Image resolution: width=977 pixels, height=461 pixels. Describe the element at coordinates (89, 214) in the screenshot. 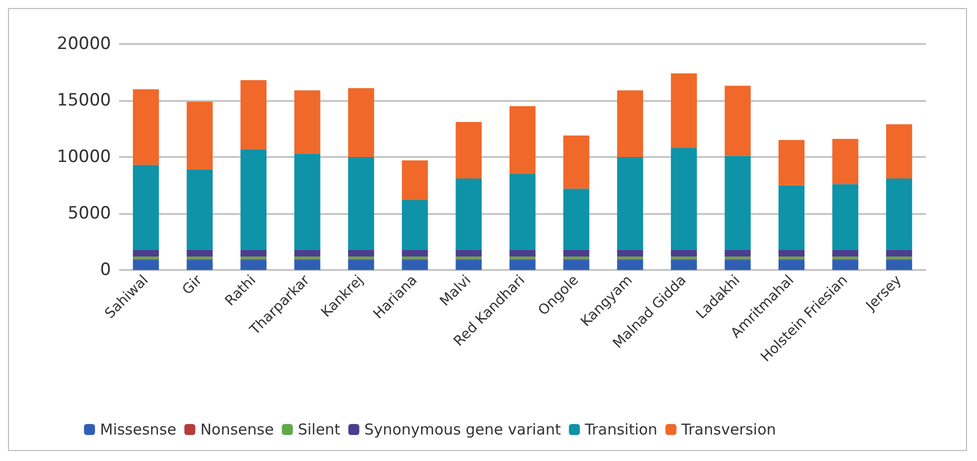

I see `y-tick-label: 5000` at that location.